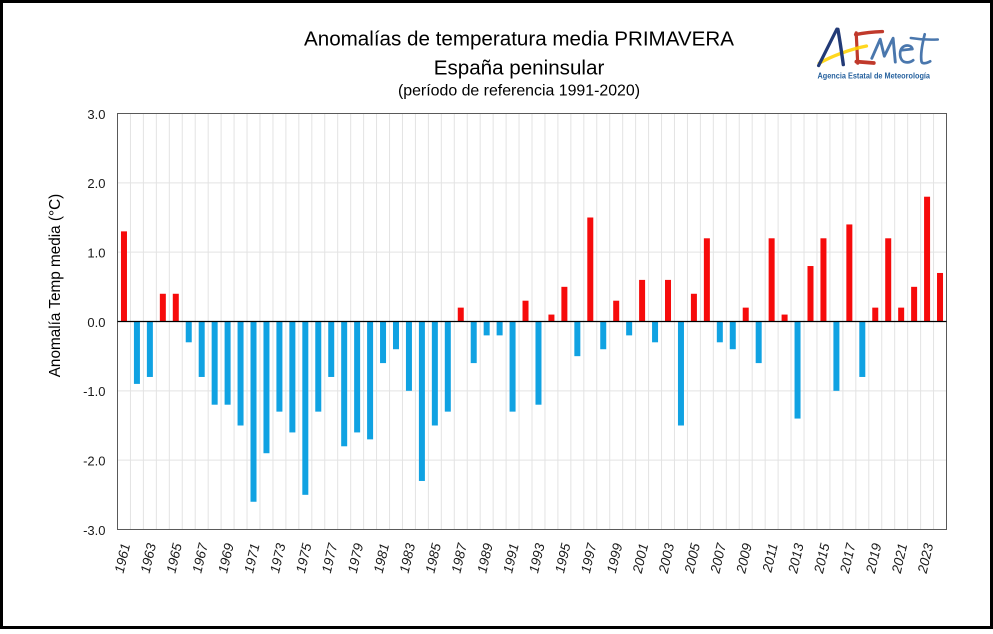  I want to click on svg-text: 3.0, so click(96, 114).